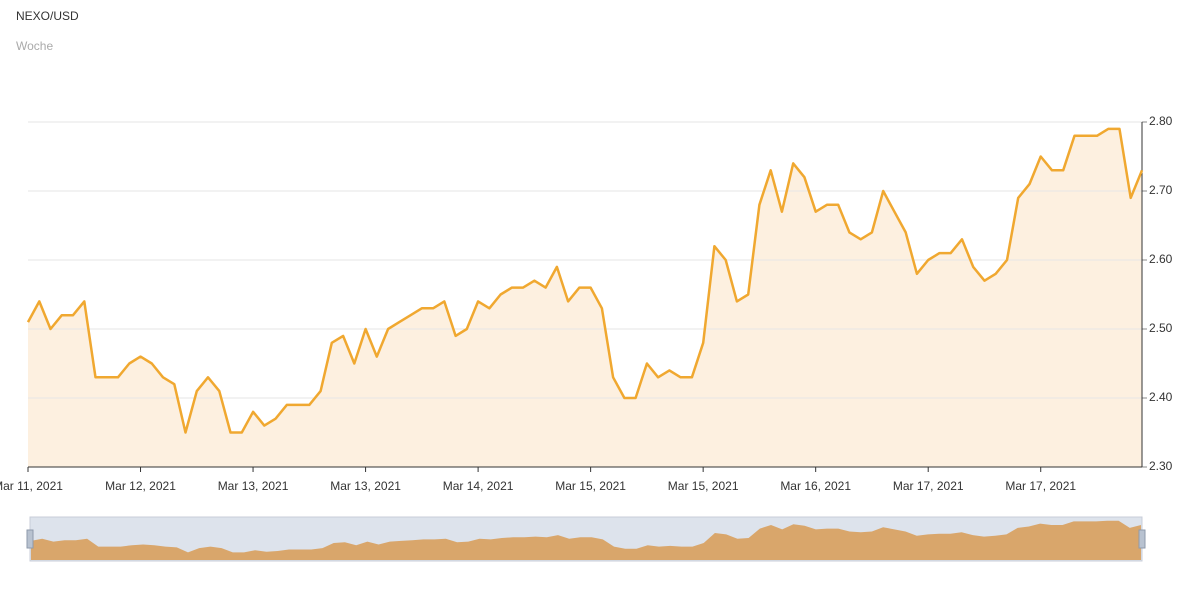 The height and width of the screenshot is (596, 1200). I want to click on y-tick-label: 2.40, so click(1161, 397).